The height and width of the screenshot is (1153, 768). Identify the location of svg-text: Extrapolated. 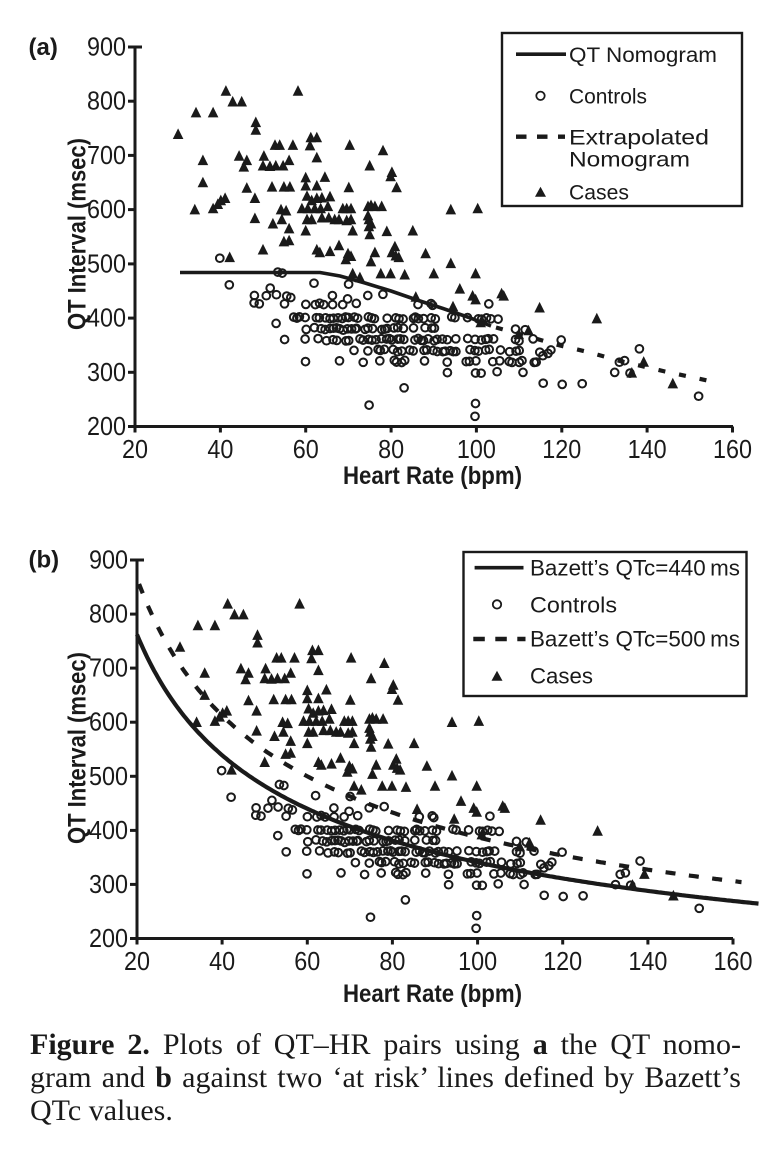
(639, 138).